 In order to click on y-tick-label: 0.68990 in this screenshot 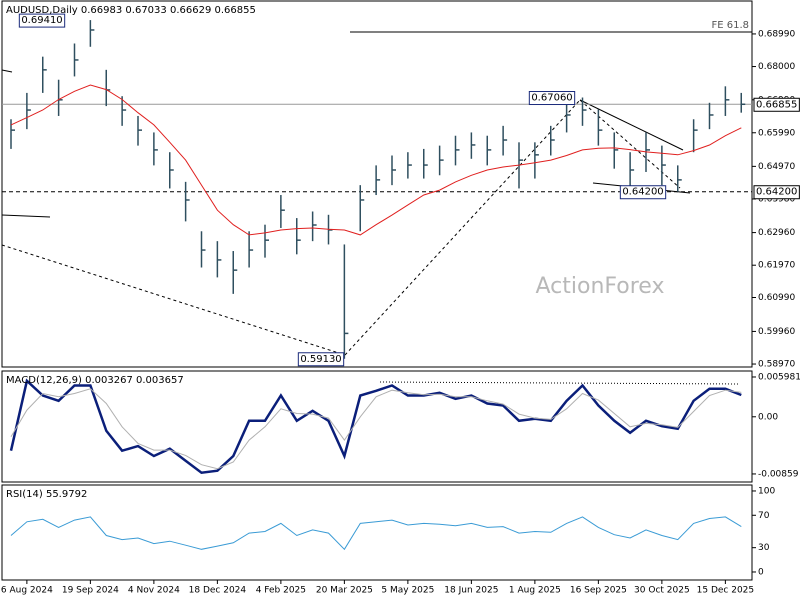, I will do `click(776, 34)`.